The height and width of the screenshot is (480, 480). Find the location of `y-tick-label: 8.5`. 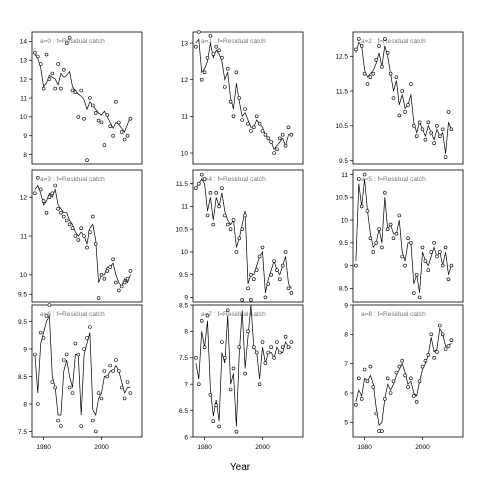

y-tick-label: 8.5 is located at coordinates (343, 289).